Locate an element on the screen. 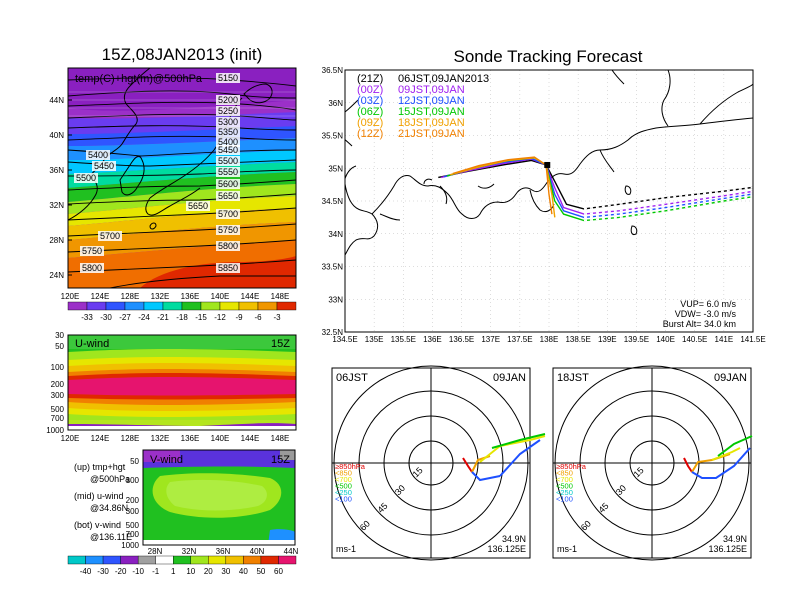  note-line-sub: @136.11E is located at coordinates (111, 537).